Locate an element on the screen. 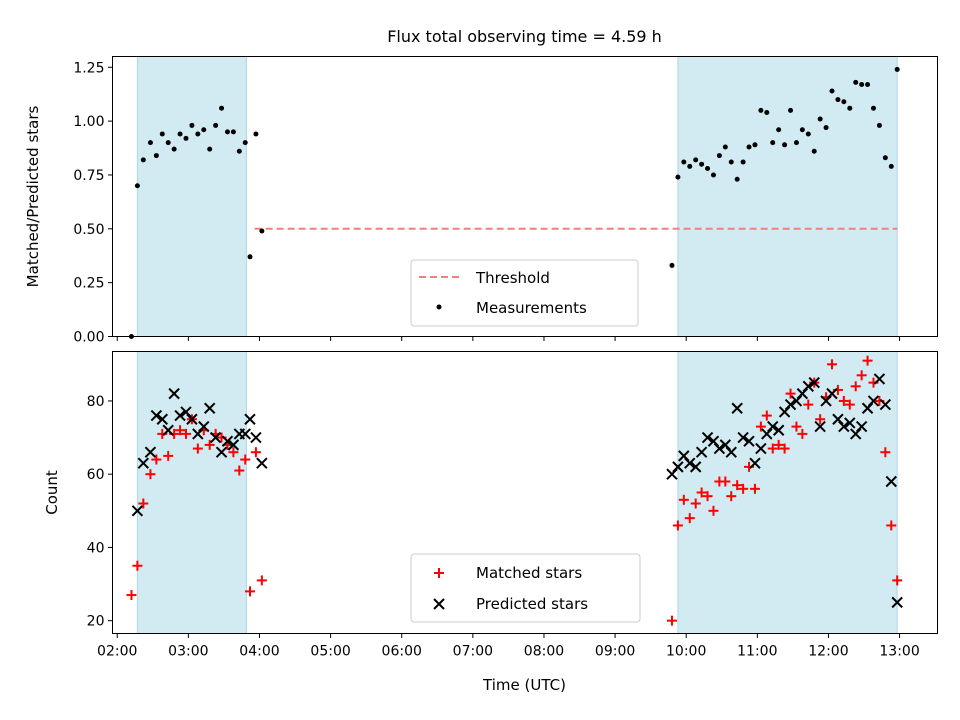 The image size is (960, 720). legend-measurements-swatch is located at coordinates (439, 307).